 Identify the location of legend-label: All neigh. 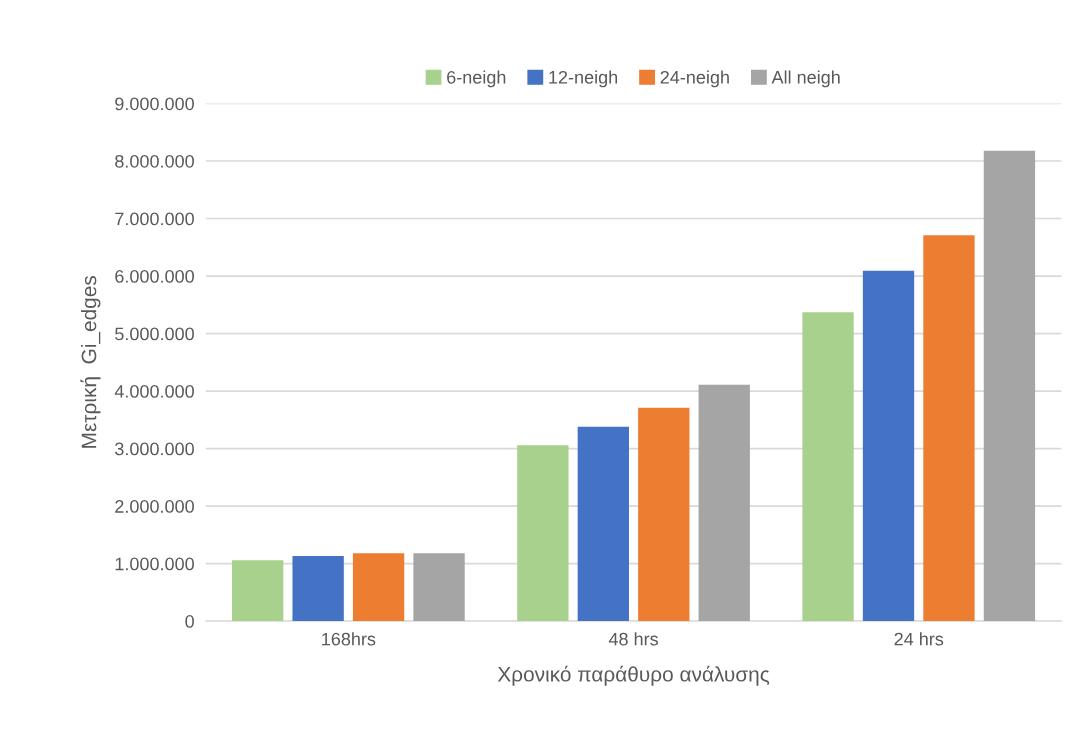
(805, 79).